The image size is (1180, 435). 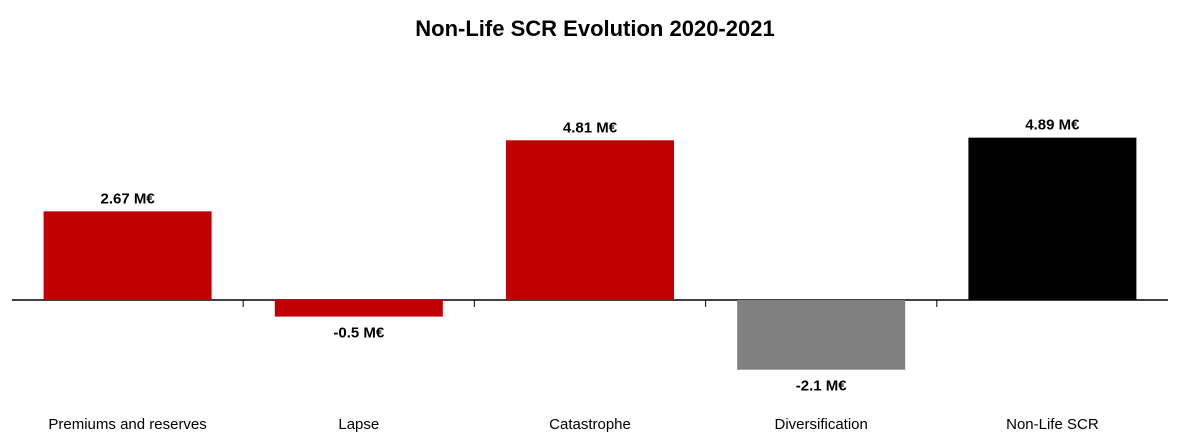 What do you see at coordinates (358, 424) in the screenshot?
I see `x-tick-label: Lapse` at bounding box center [358, 424].